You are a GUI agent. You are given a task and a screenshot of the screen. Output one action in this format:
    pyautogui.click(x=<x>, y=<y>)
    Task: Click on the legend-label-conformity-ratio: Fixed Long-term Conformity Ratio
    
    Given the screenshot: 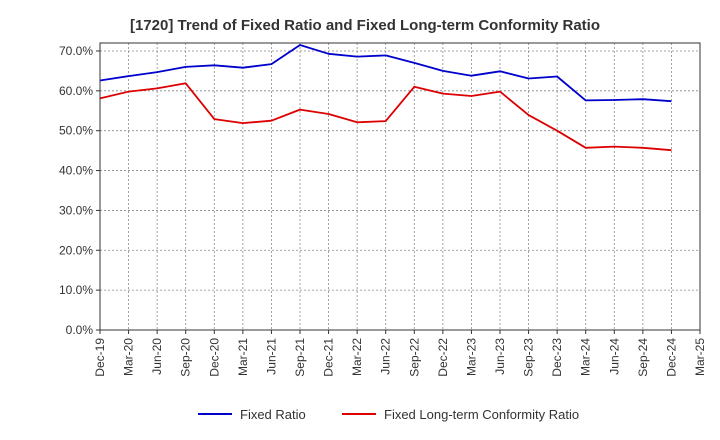 What is the action you would take?
    pyautogui.click(x=481, y=414)
    